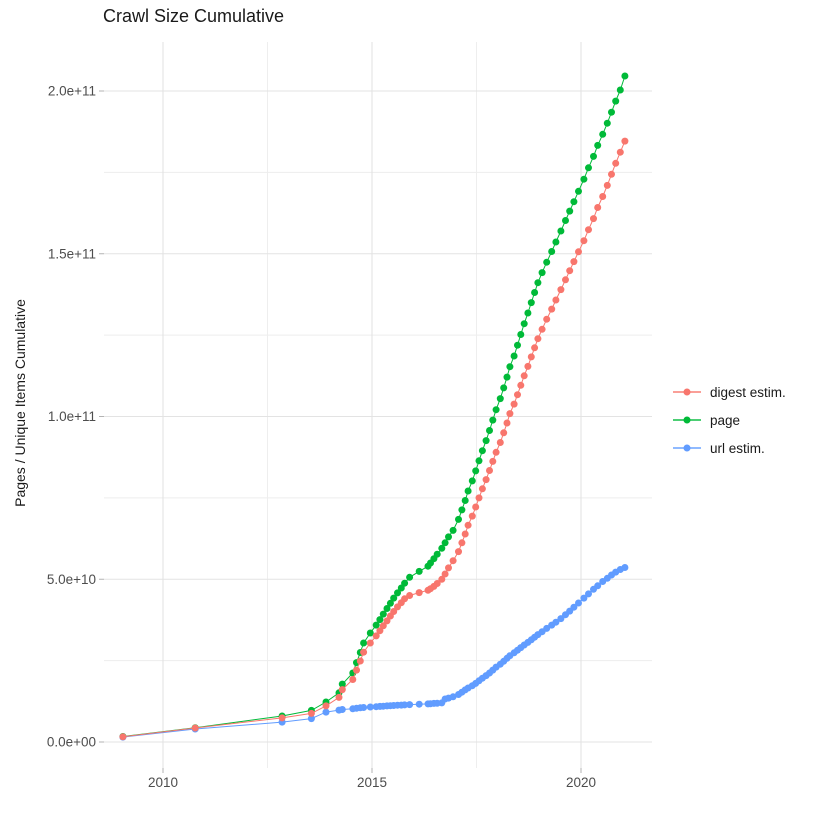 This screenshot has height=827, width=826. I want to click on y-tick-label: 5.0e+10, so click(71, 579).